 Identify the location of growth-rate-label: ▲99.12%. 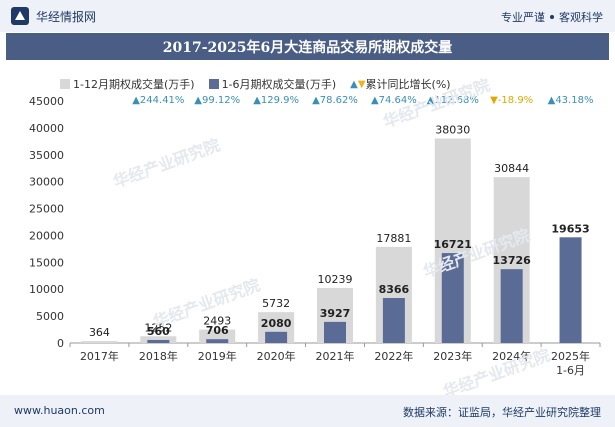
(217, 100).